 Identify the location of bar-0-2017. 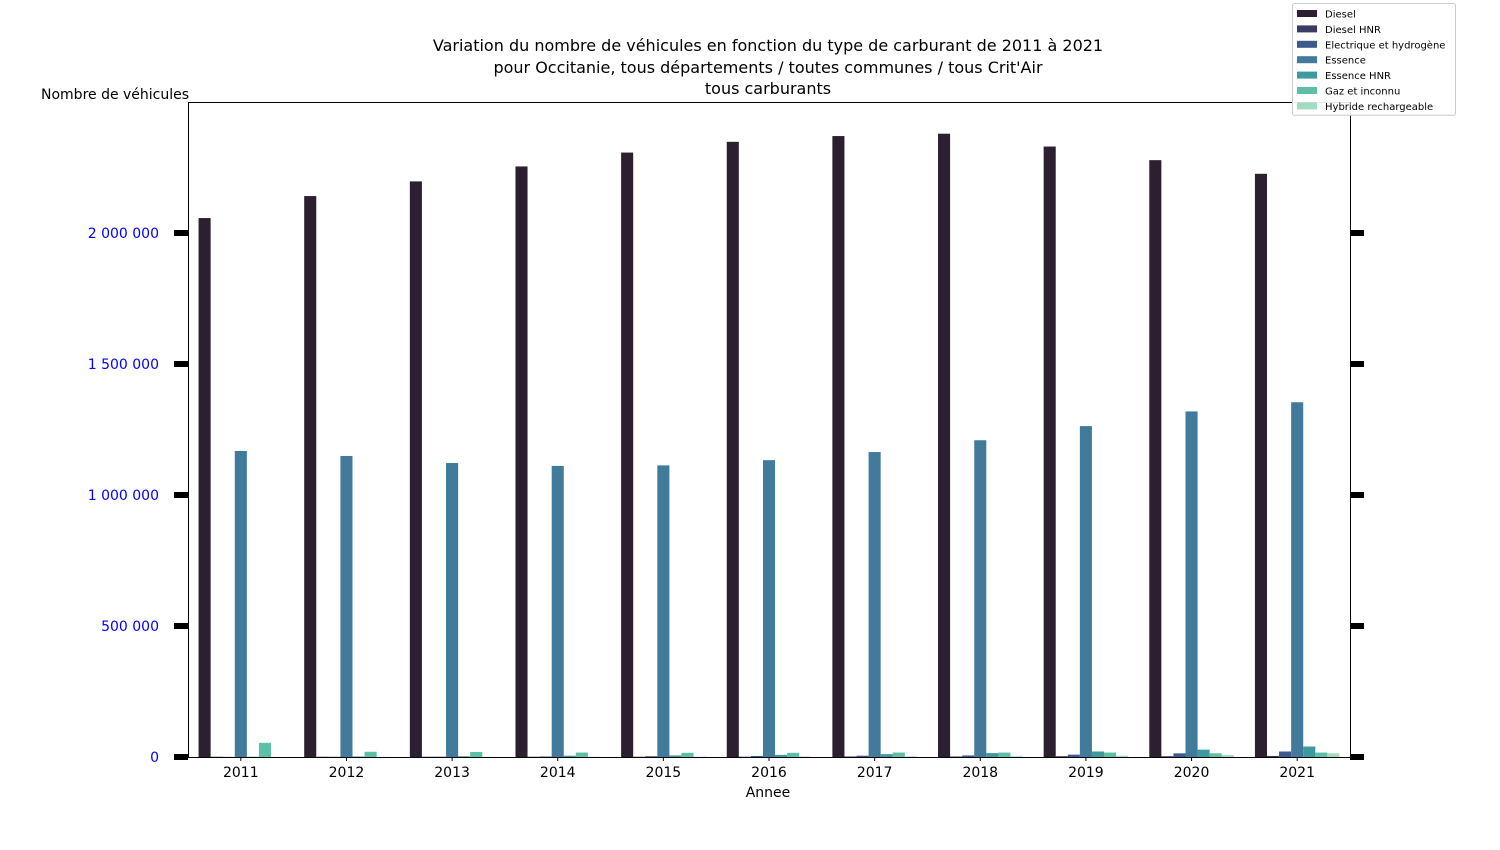
(838, 446).